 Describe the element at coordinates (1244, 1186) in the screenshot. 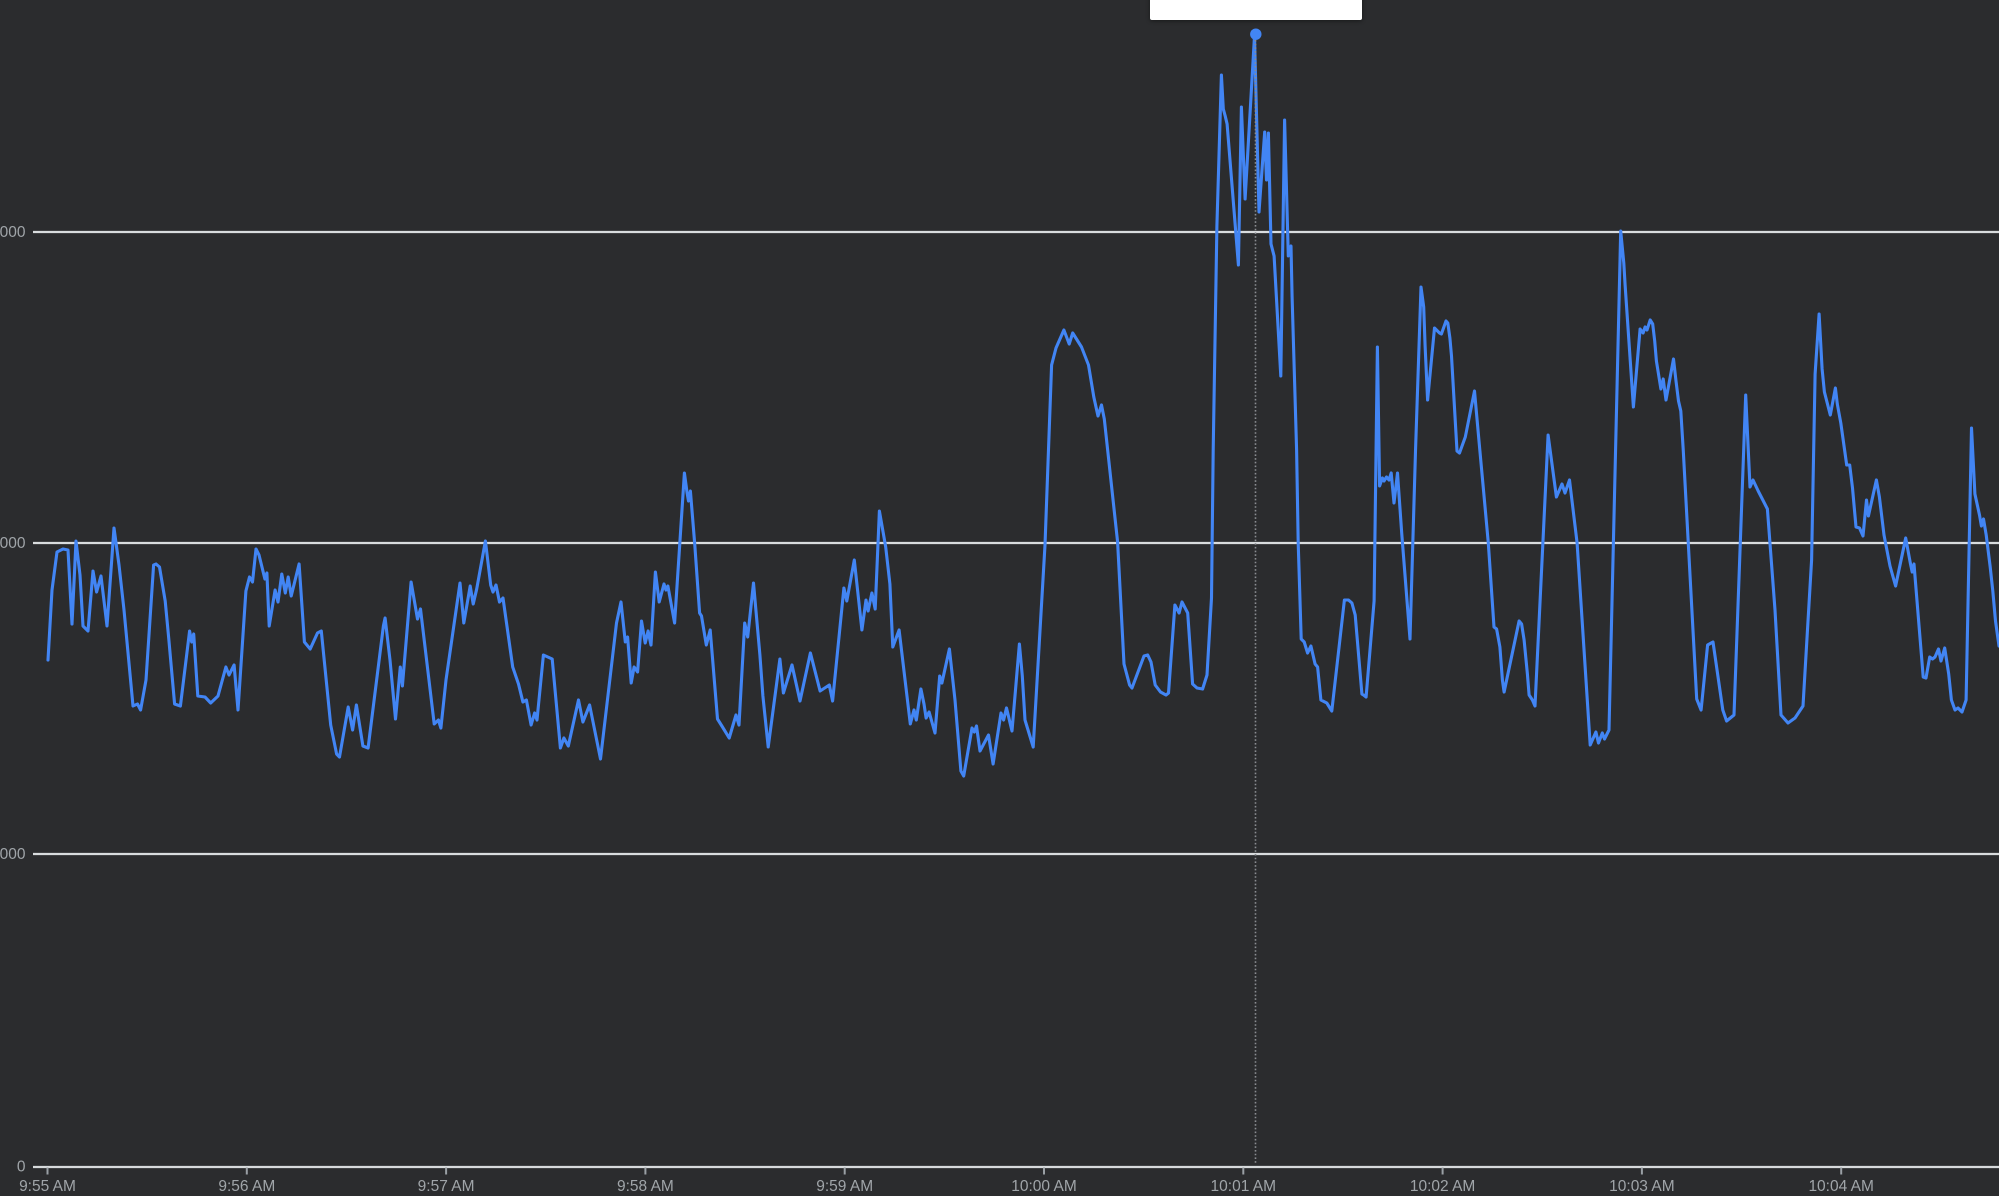

I see `svg-text: 10:01 AM` at that location.